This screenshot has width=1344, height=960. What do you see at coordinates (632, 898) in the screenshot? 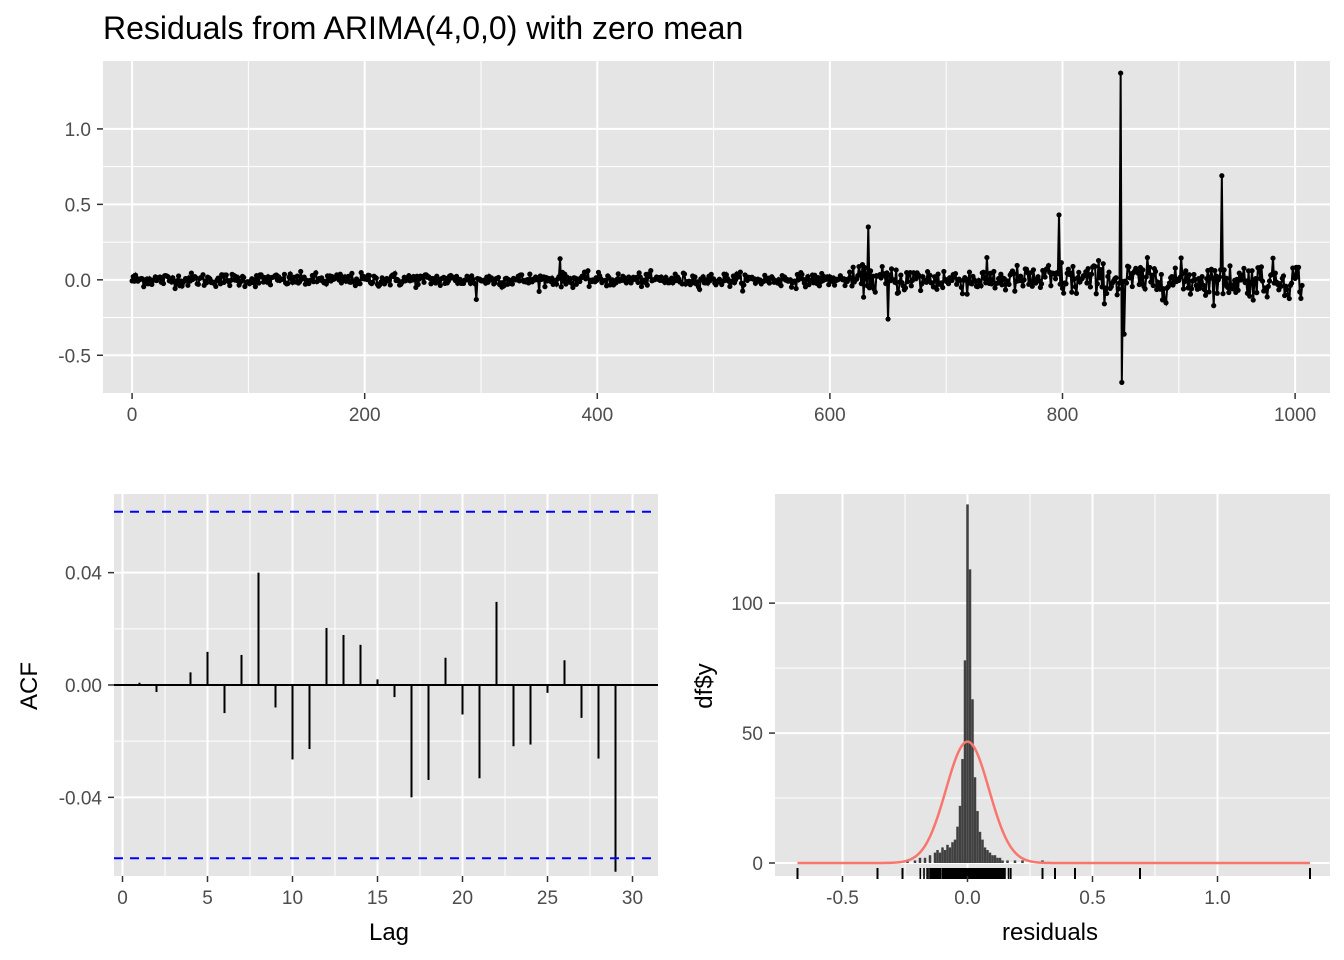
I see `x-tick-label: 30` at bounding box center [632, 898].